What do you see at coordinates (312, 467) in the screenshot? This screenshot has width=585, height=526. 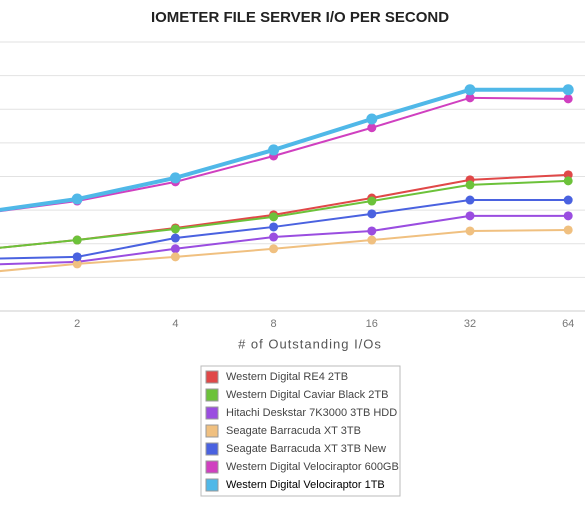 I see `legend-label: Western Digital Velociraptor 600GB` at bounding box center [312, 467].